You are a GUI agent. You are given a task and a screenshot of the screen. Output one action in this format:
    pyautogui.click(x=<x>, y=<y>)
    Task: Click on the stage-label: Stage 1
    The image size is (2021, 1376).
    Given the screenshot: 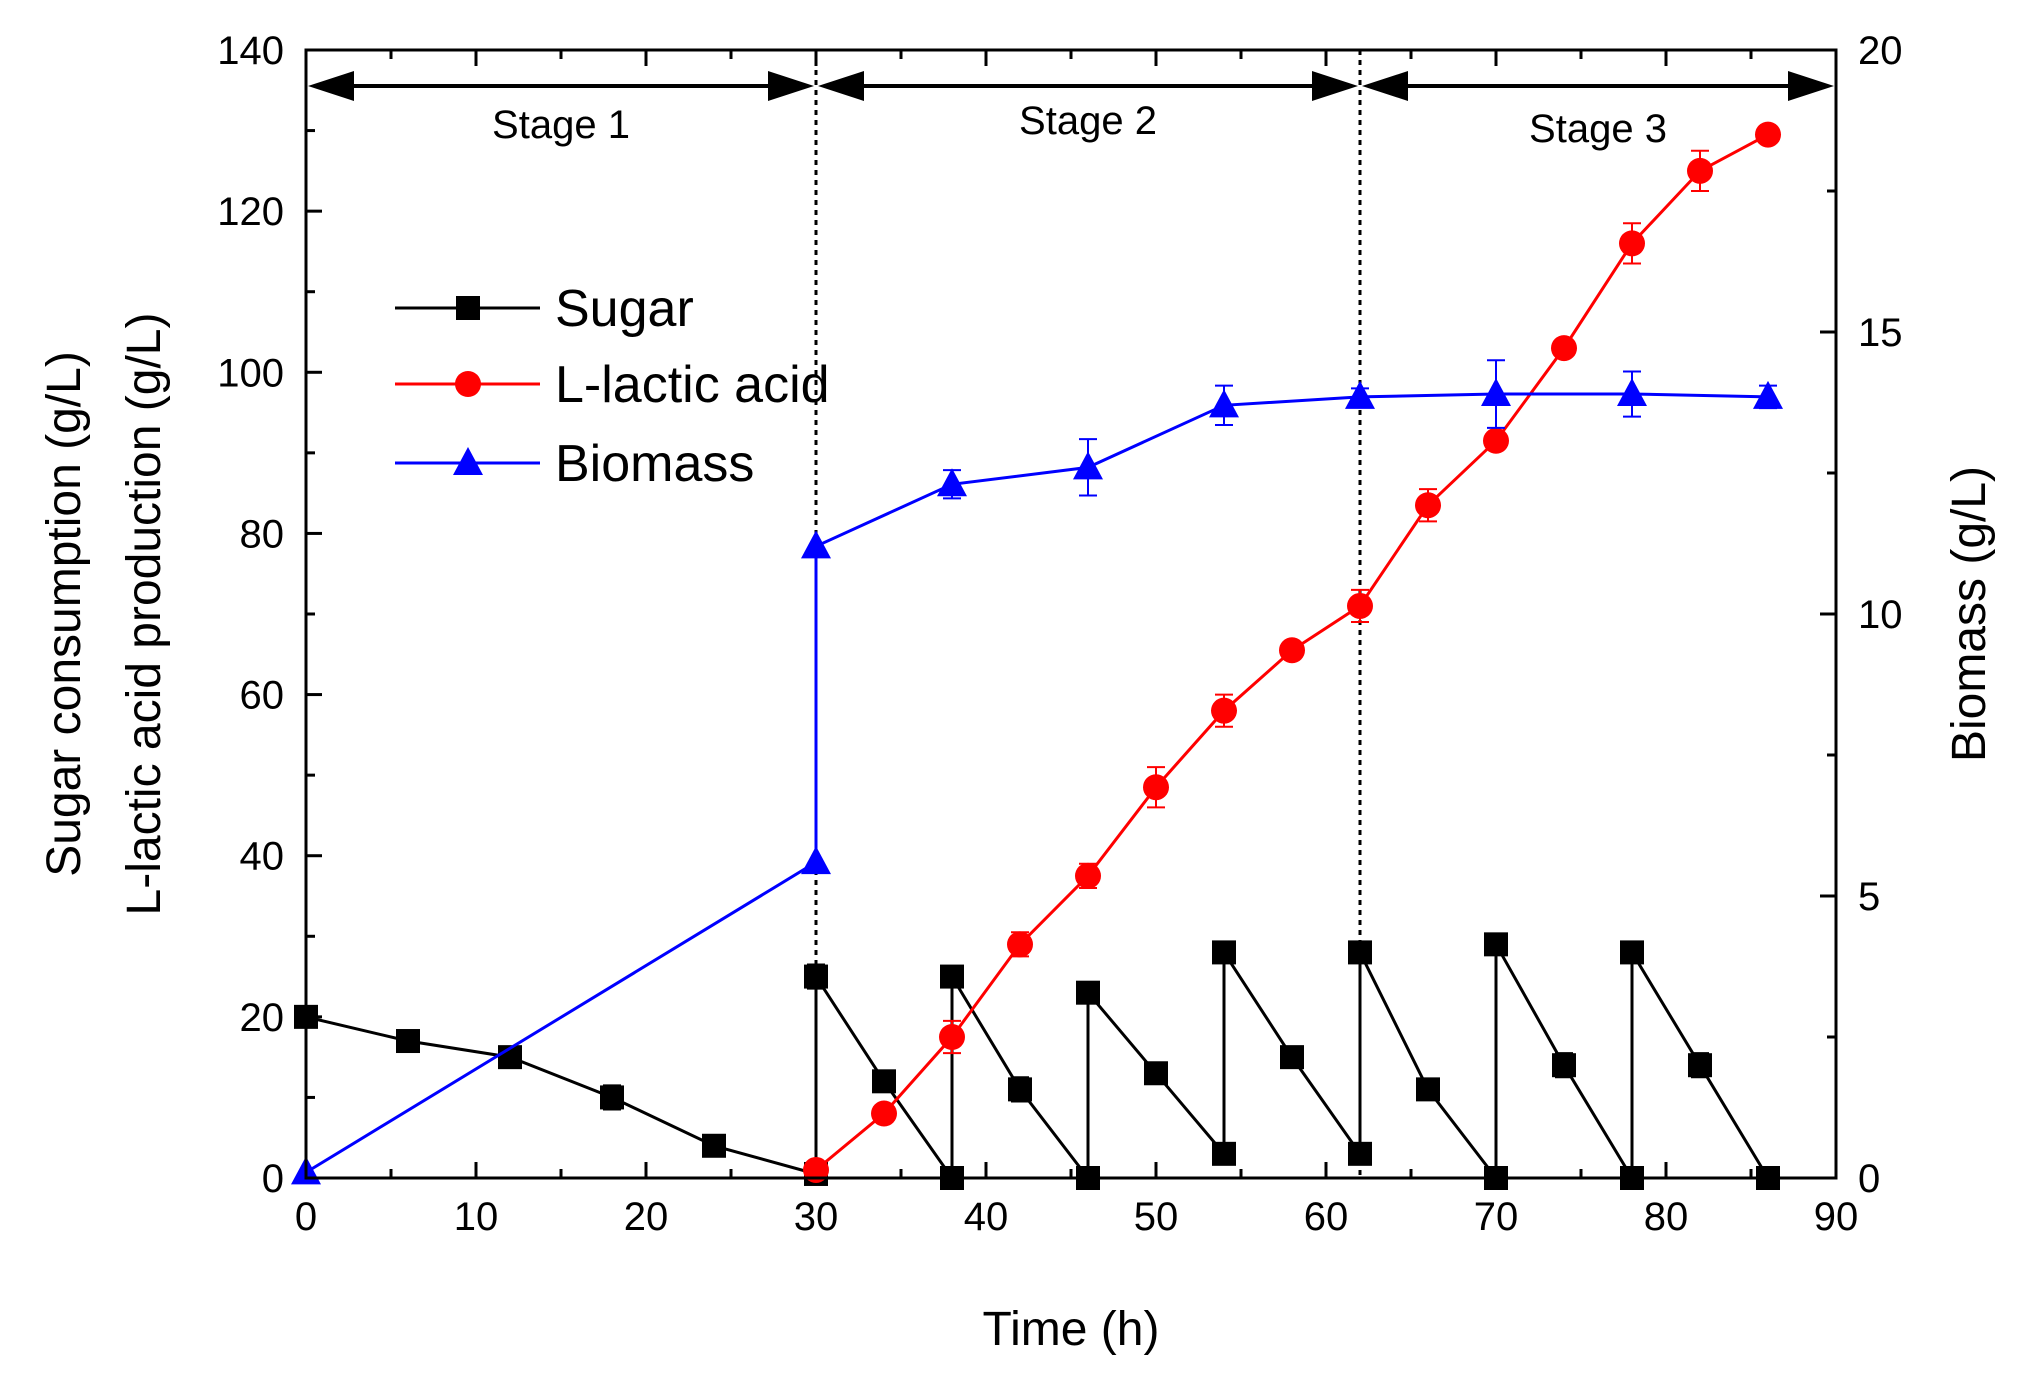 What is the action you would take?
    pyautogui.click(x=561, y=125)
    